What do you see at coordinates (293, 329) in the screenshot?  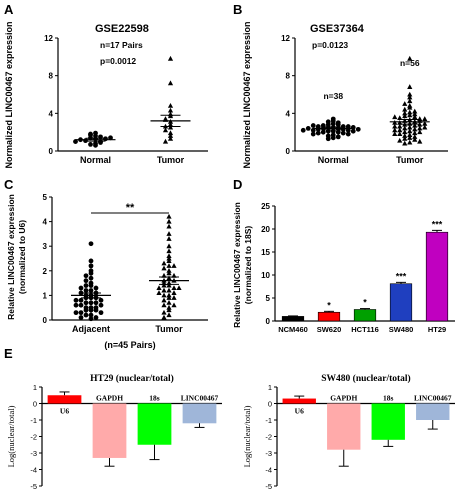 I see `x-tick-label: NCM460` at bounding box center [293, 329].